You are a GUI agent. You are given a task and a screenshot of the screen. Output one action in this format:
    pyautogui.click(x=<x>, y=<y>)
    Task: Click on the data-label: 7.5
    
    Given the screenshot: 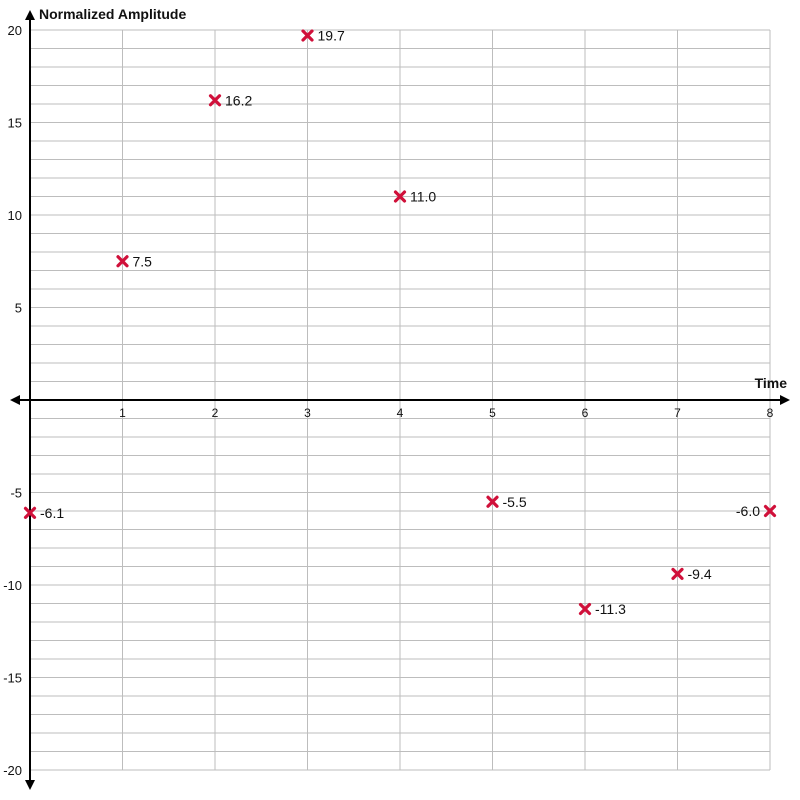 What is the action you would take?
    pyautogui.click(x=143, y=261)
    